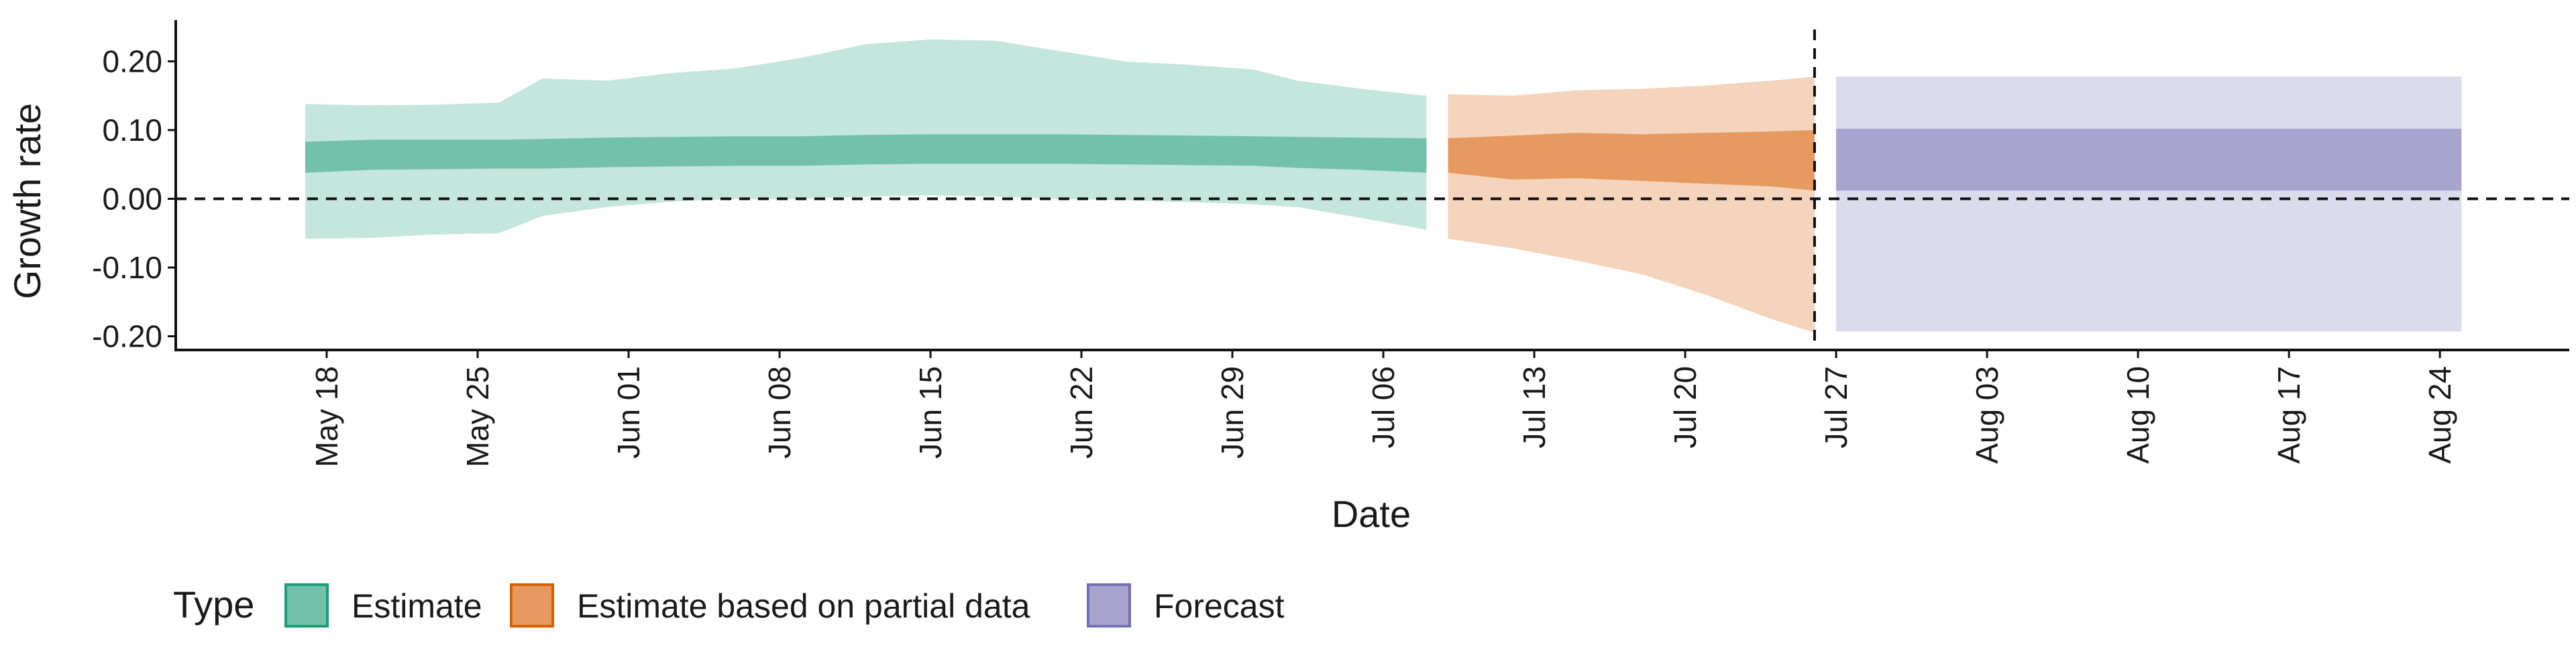 Image resolution: width=2576 pixels, height=647 pixels. Describe the element at coordinates (779, 412) in the screenshot. I see `x-tick-label: Jun 08` at that location.